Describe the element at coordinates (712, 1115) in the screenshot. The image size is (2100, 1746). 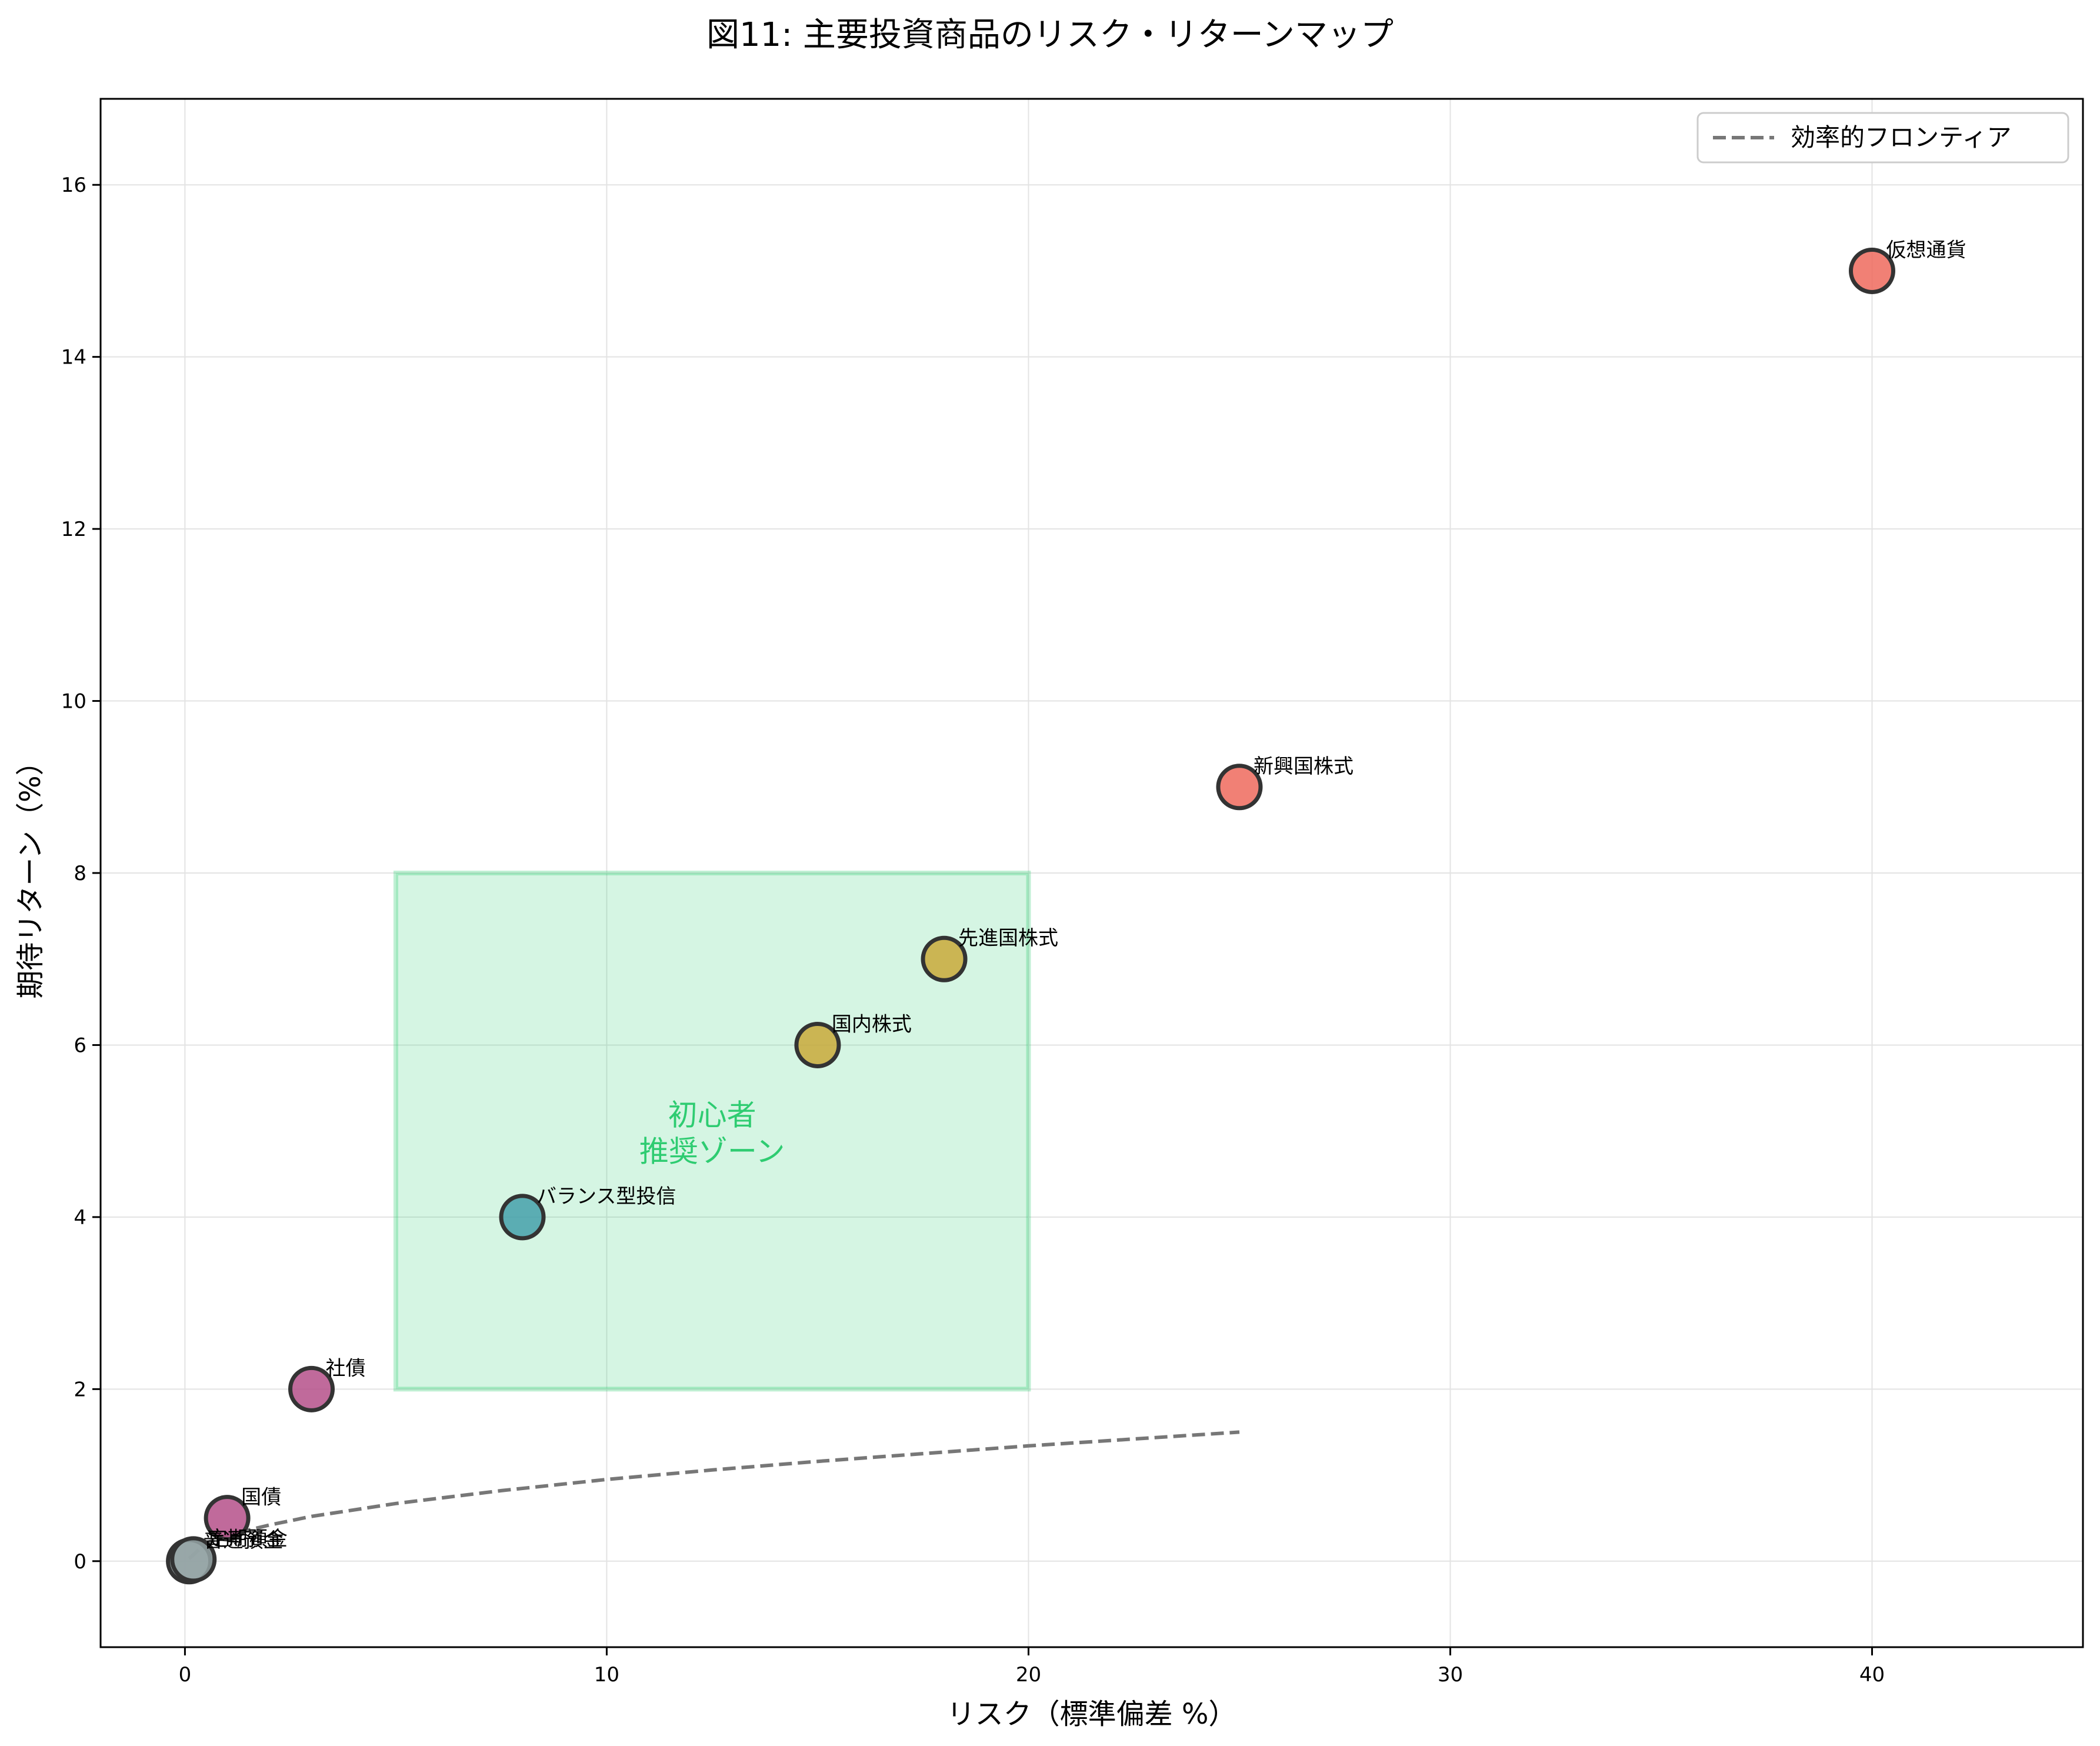
I see `zone-label-line1: 初心者` at that location.